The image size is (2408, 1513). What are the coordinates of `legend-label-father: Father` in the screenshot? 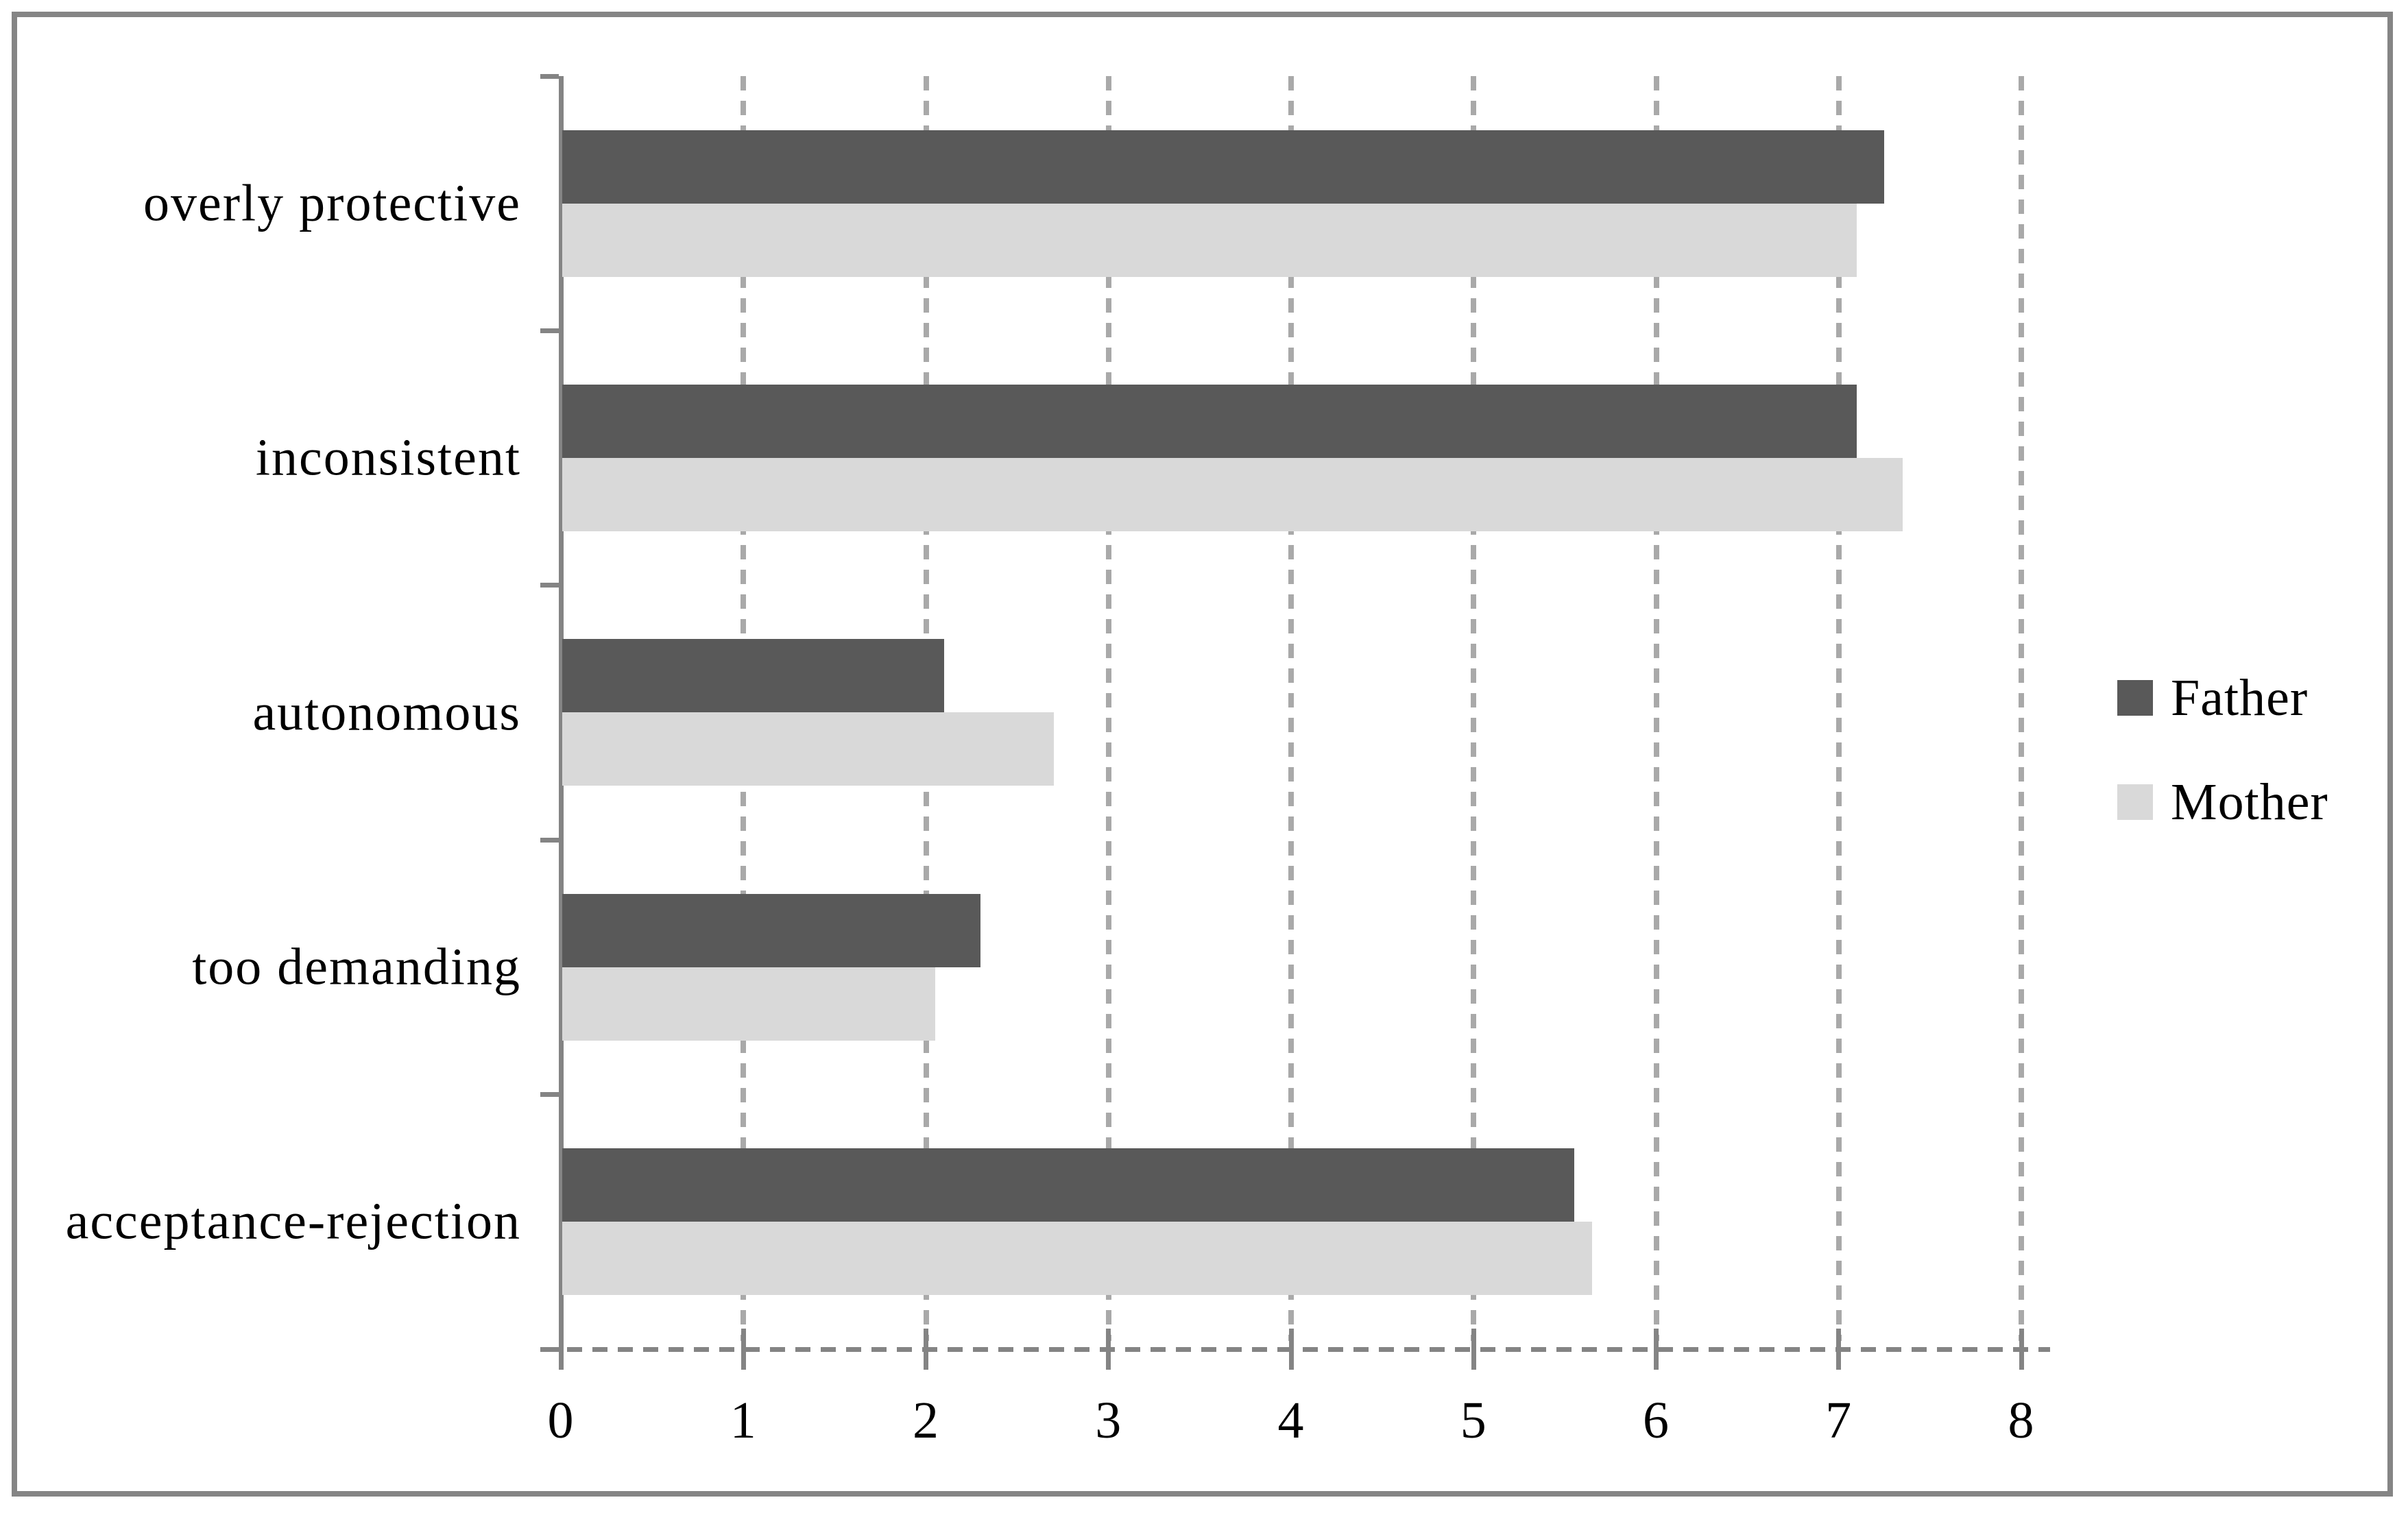 It's located at (2240, 697).